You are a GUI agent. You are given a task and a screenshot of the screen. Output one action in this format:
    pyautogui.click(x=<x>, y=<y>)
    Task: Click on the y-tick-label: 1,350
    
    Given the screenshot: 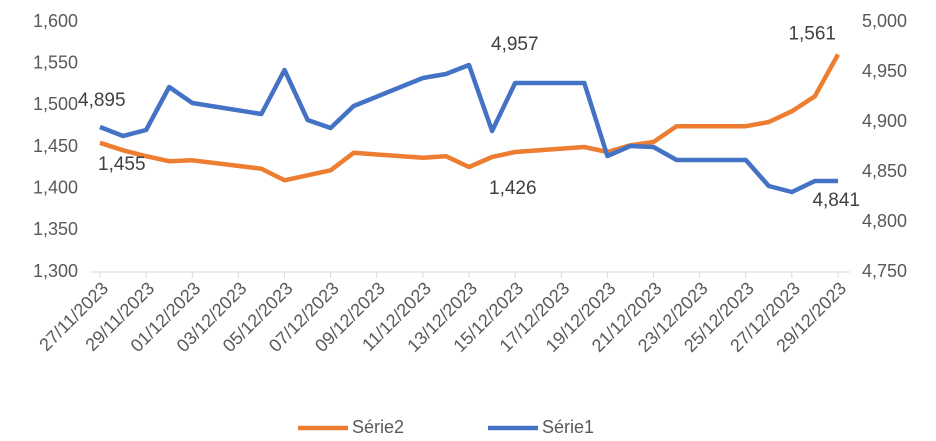 What is the action you would take?
    pyautogui.click(x=55, y=229)
    